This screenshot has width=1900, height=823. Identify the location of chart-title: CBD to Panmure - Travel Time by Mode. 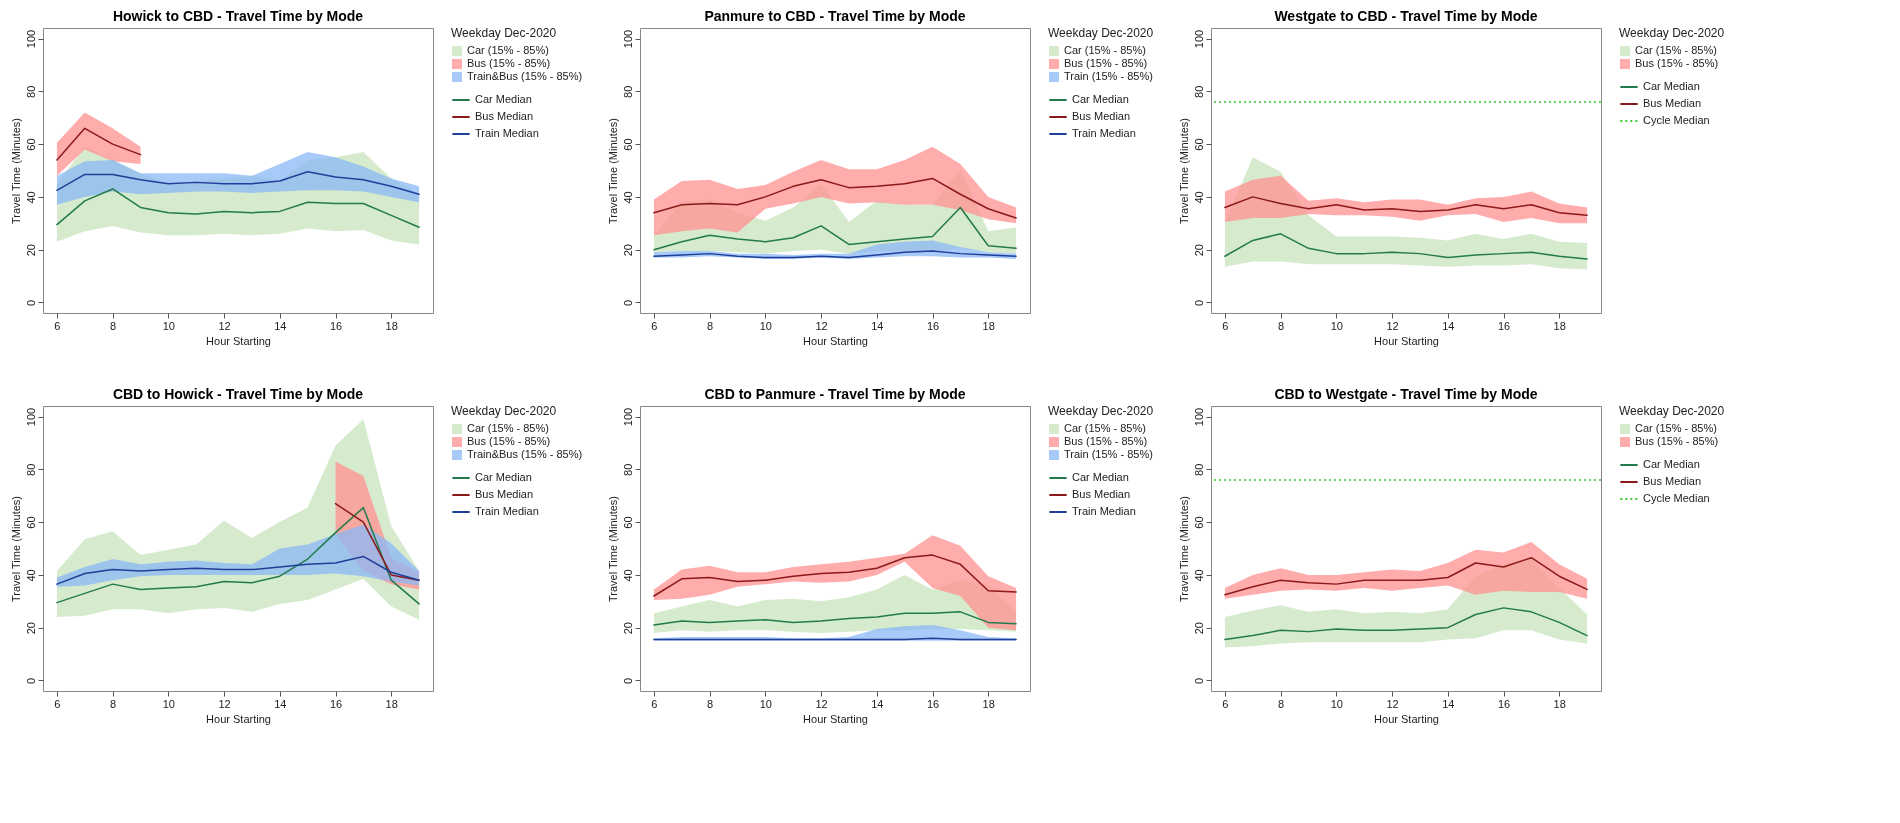
(835, 394).